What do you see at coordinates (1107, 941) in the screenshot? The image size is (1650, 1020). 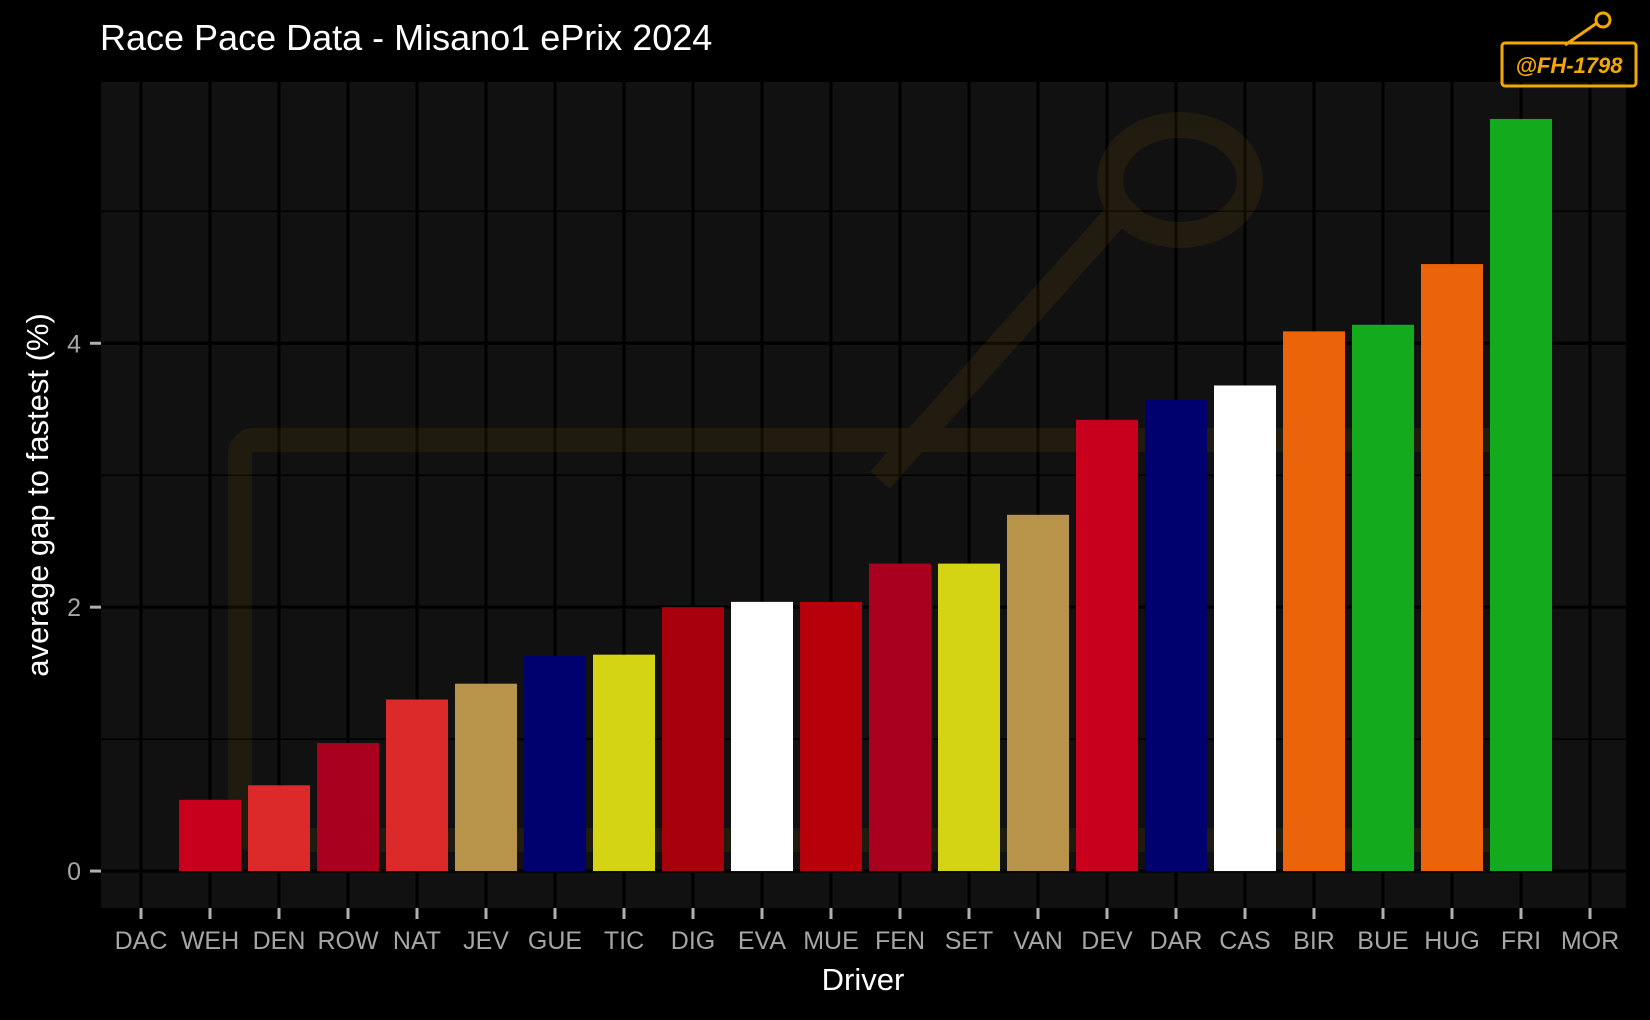 I see `x-tick-label: DEV` at bounding box center [1107, 941].